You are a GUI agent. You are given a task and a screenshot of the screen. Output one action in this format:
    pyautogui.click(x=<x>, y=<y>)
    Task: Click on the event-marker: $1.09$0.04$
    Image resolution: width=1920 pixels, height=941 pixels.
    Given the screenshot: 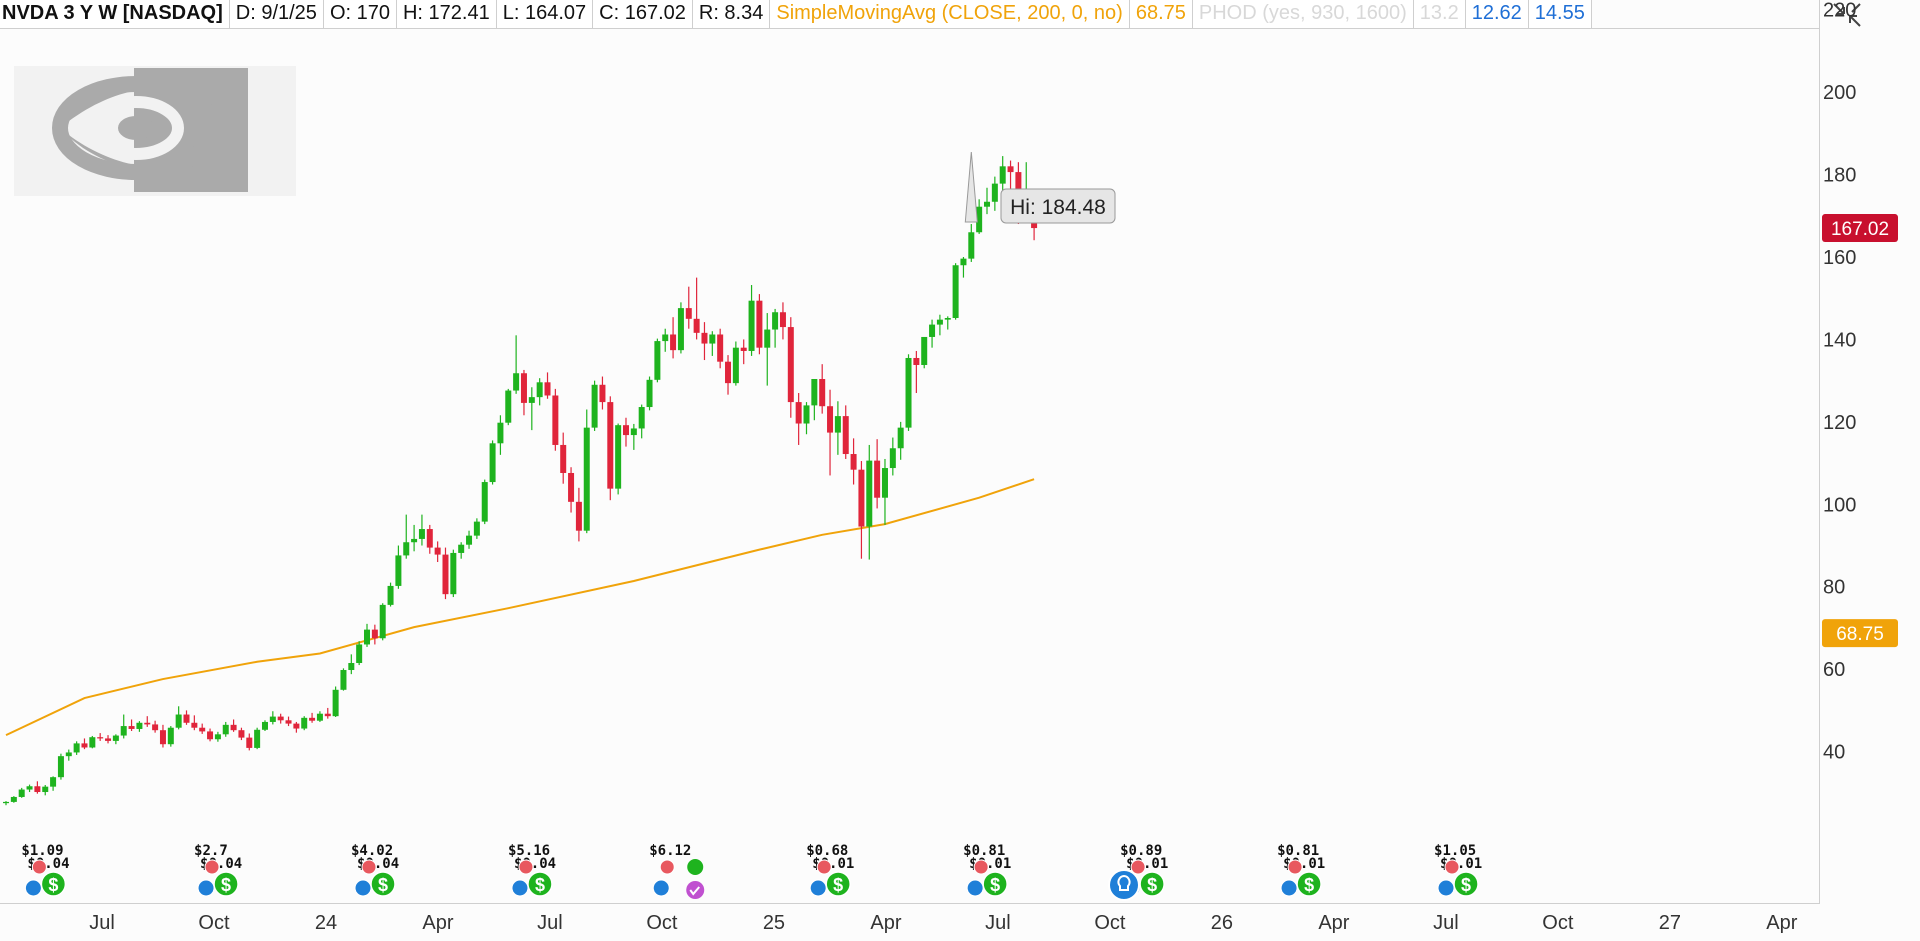 What is the action you would take?
    pyautogui.click(x=45, y=870)
    